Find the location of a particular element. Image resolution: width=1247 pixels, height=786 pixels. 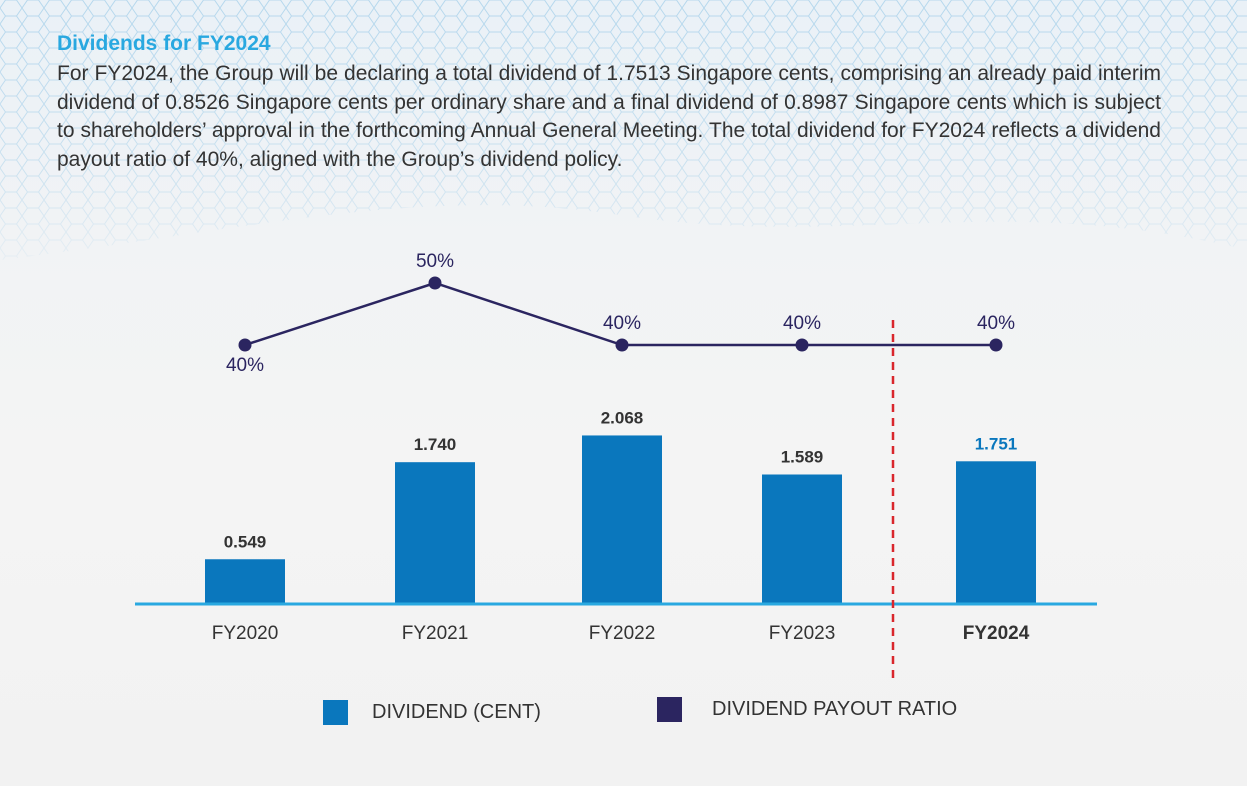

x-tick-label: FY2023 is located at coordinates (802, 633).